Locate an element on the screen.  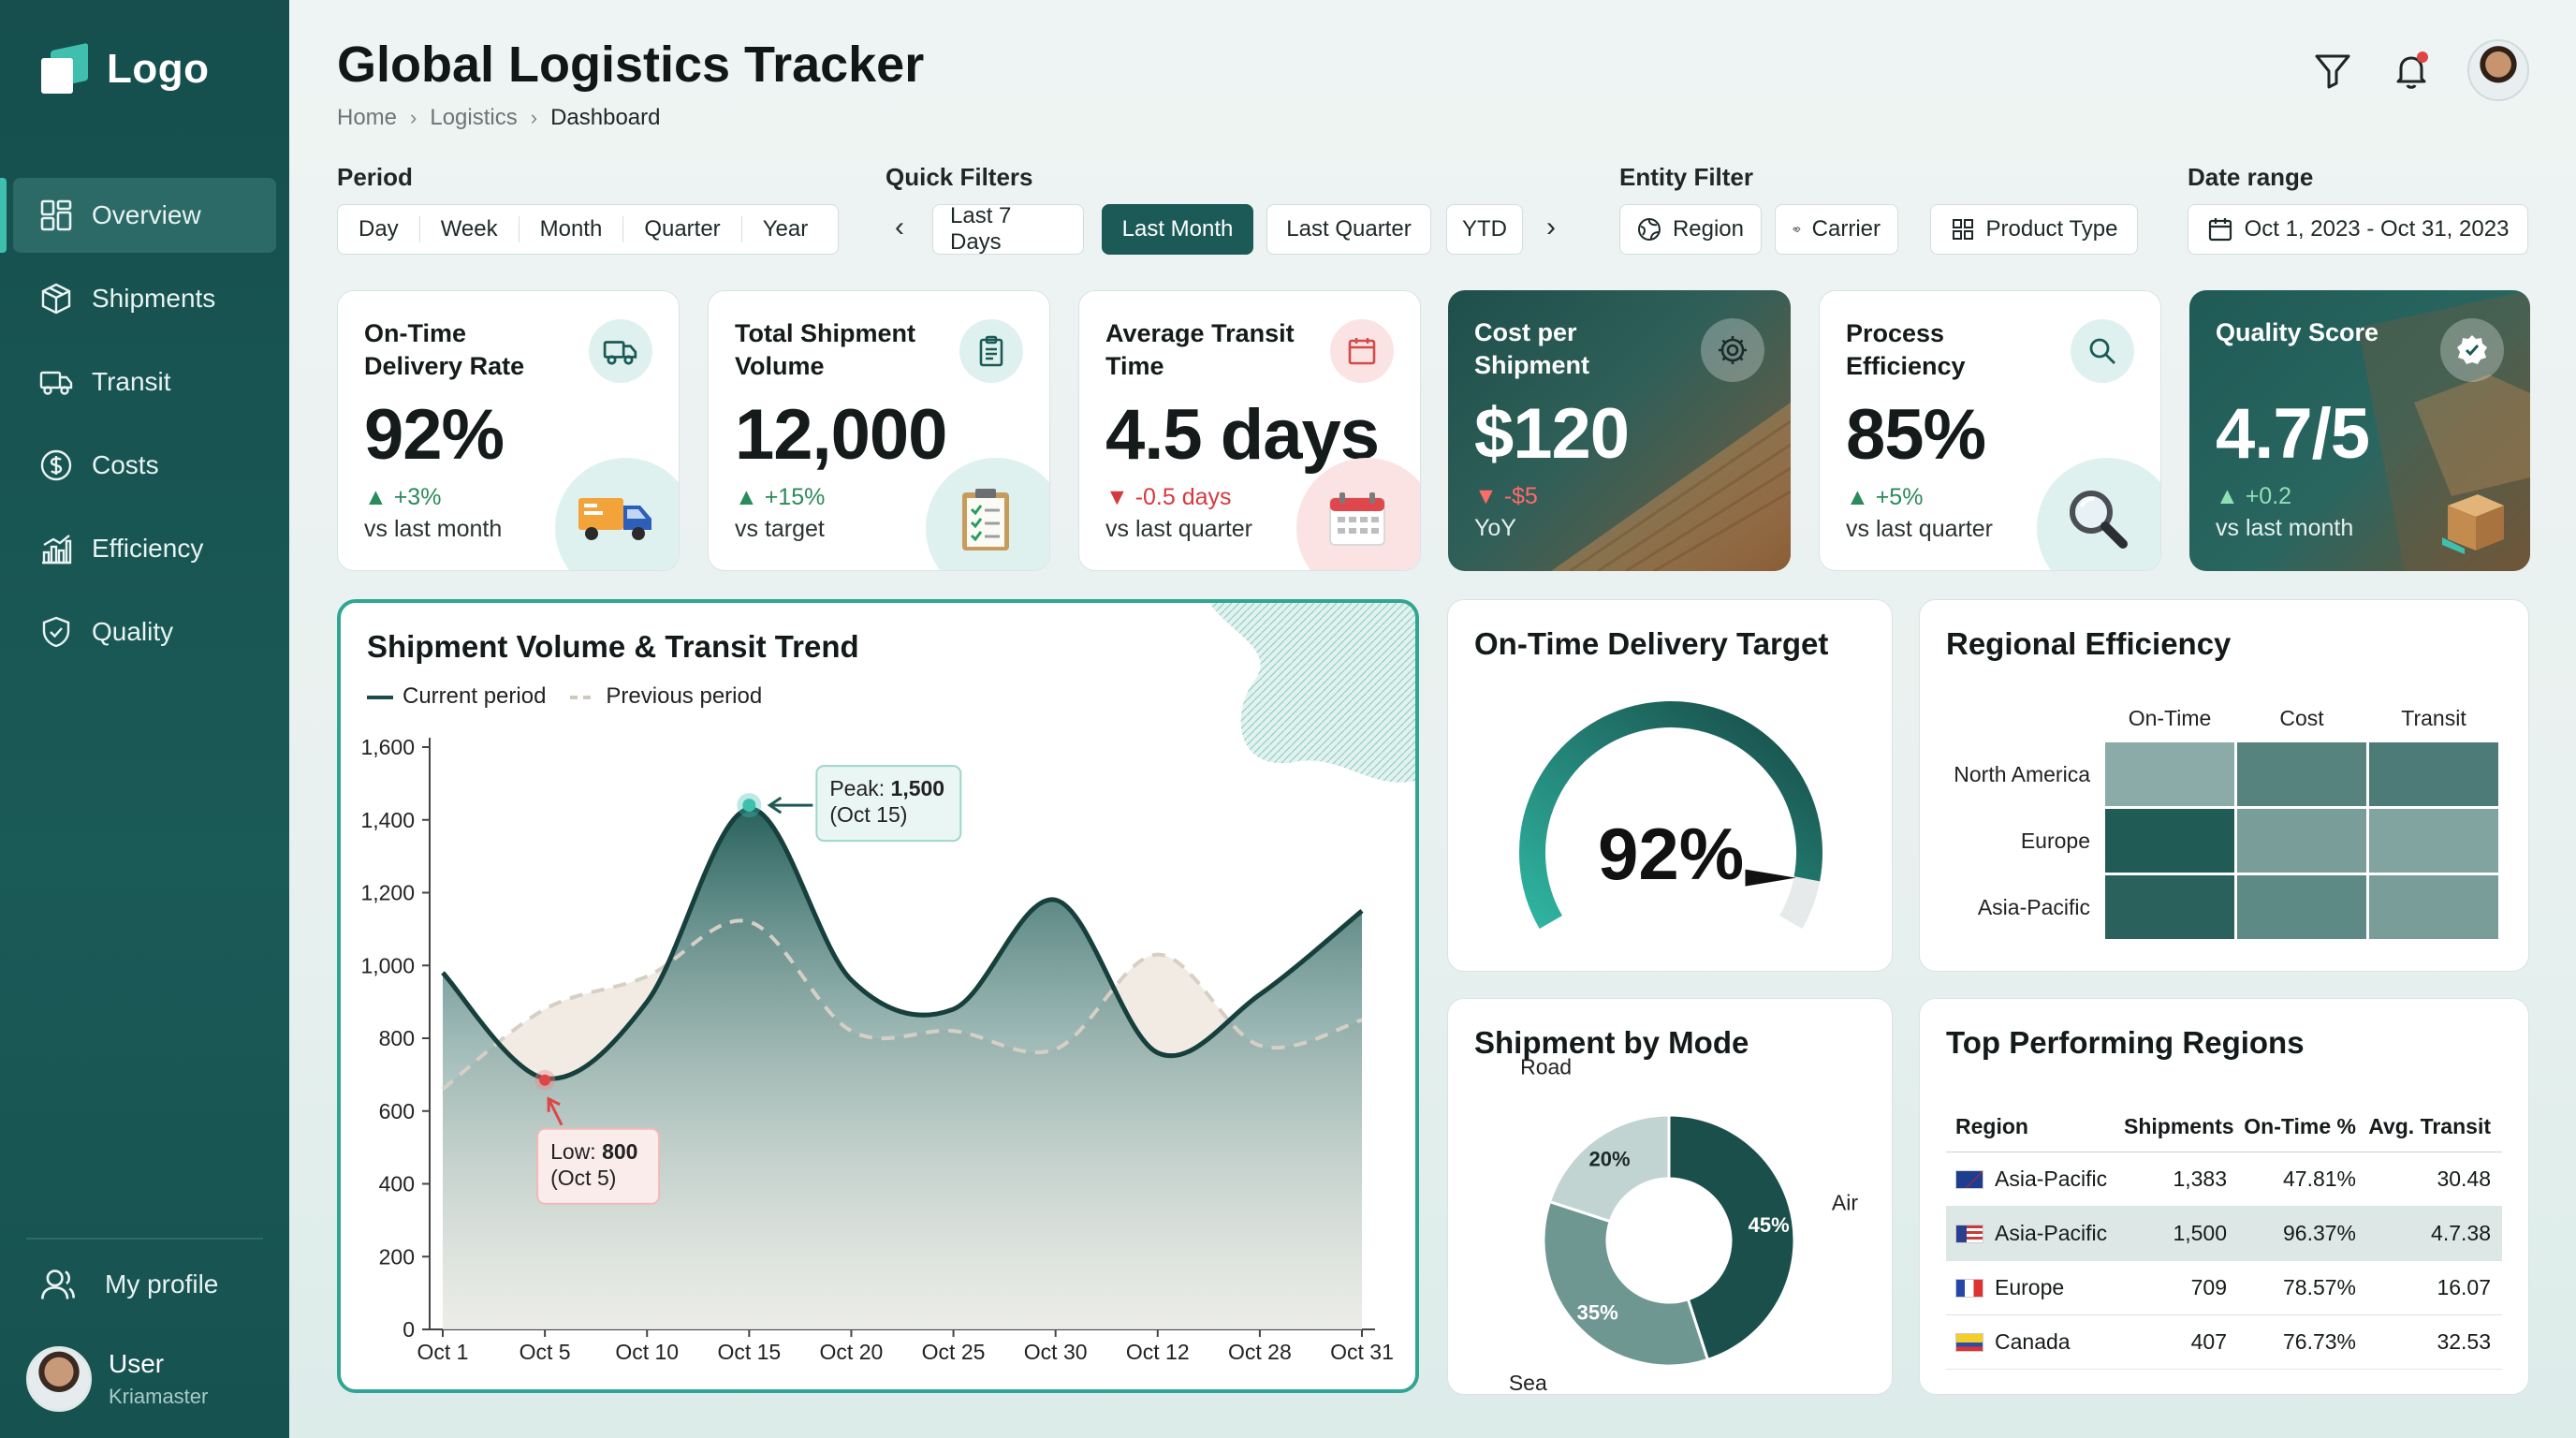
column-header-on-time: On-Time % is located at coordinates (2300, 1126).